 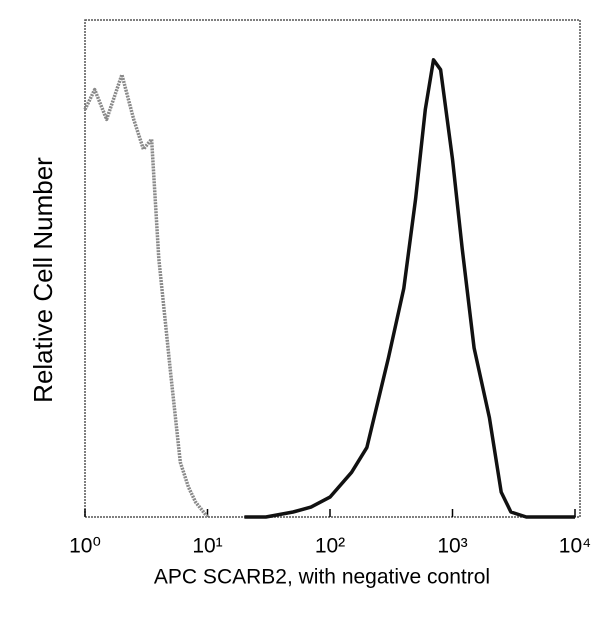 I want to click on x-tick-label: 10⁰, so click(x=85, y=546).